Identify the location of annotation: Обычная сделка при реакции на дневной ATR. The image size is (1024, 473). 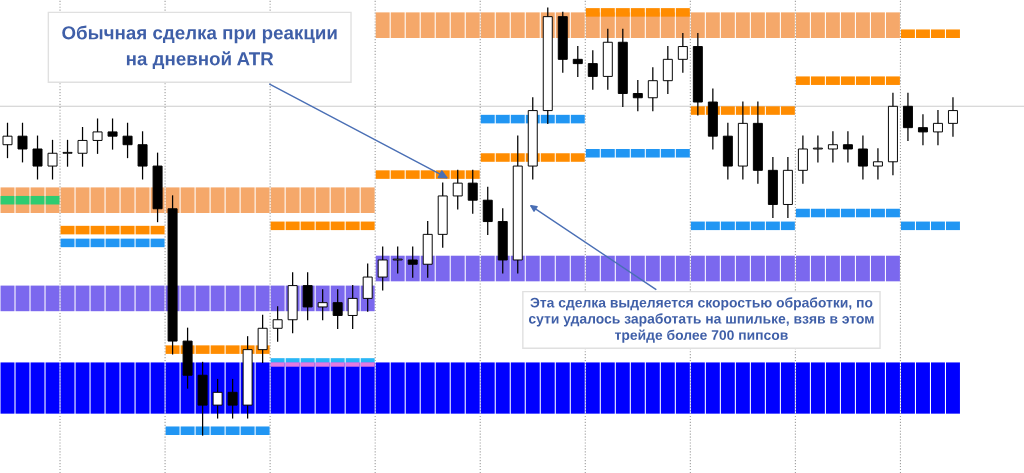
(199, 47).